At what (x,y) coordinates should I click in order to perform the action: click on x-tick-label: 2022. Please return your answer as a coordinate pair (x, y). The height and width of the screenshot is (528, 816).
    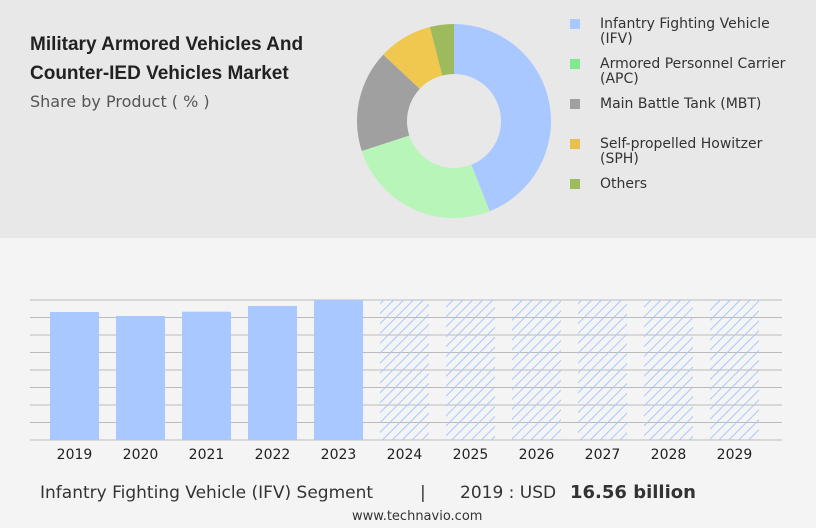
    Looking at the image, I should click on (273, 455).